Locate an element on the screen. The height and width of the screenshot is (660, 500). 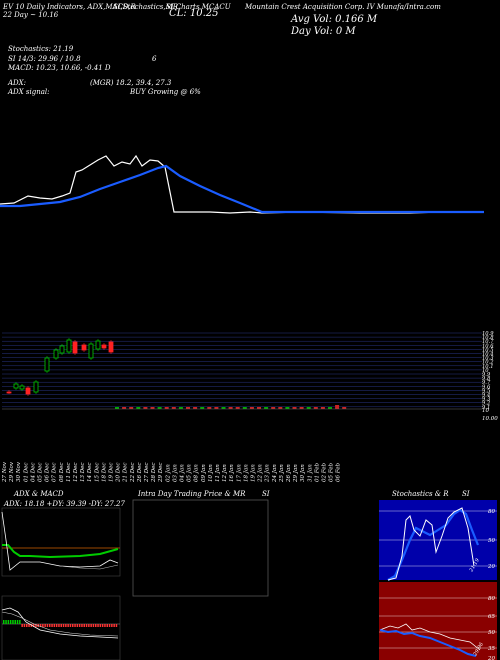
date-axis-label: 15 Dec is located at coordinates (97, 473).